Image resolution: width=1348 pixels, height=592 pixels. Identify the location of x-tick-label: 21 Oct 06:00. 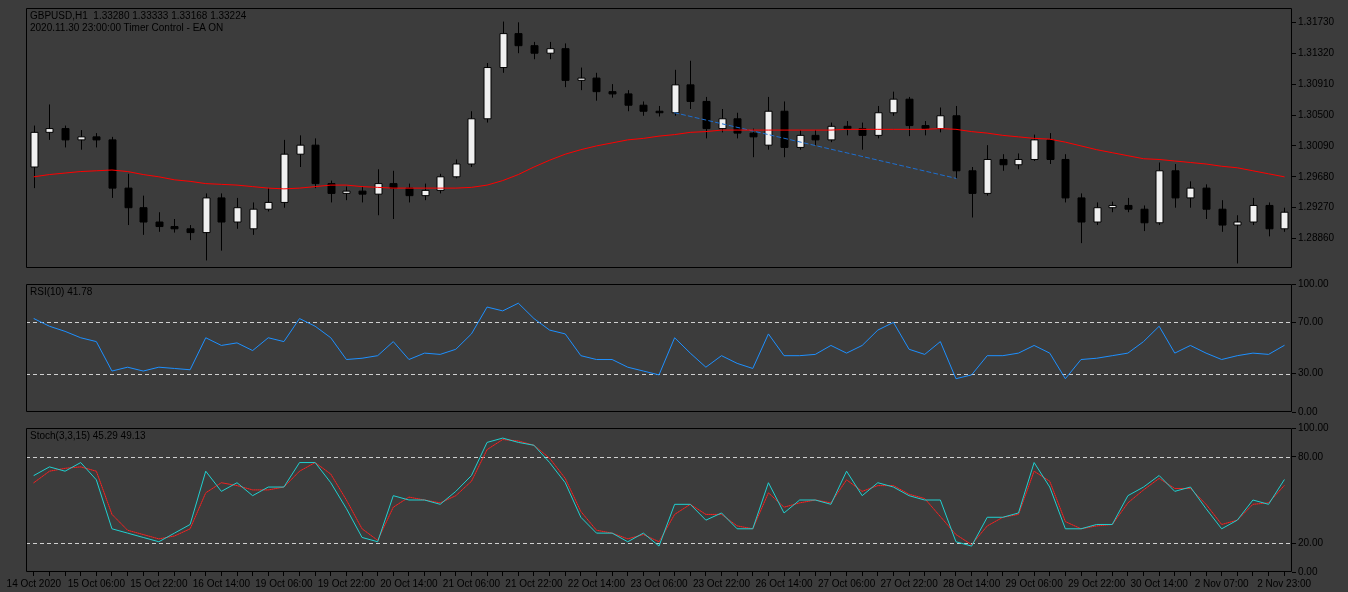
(471, 583).